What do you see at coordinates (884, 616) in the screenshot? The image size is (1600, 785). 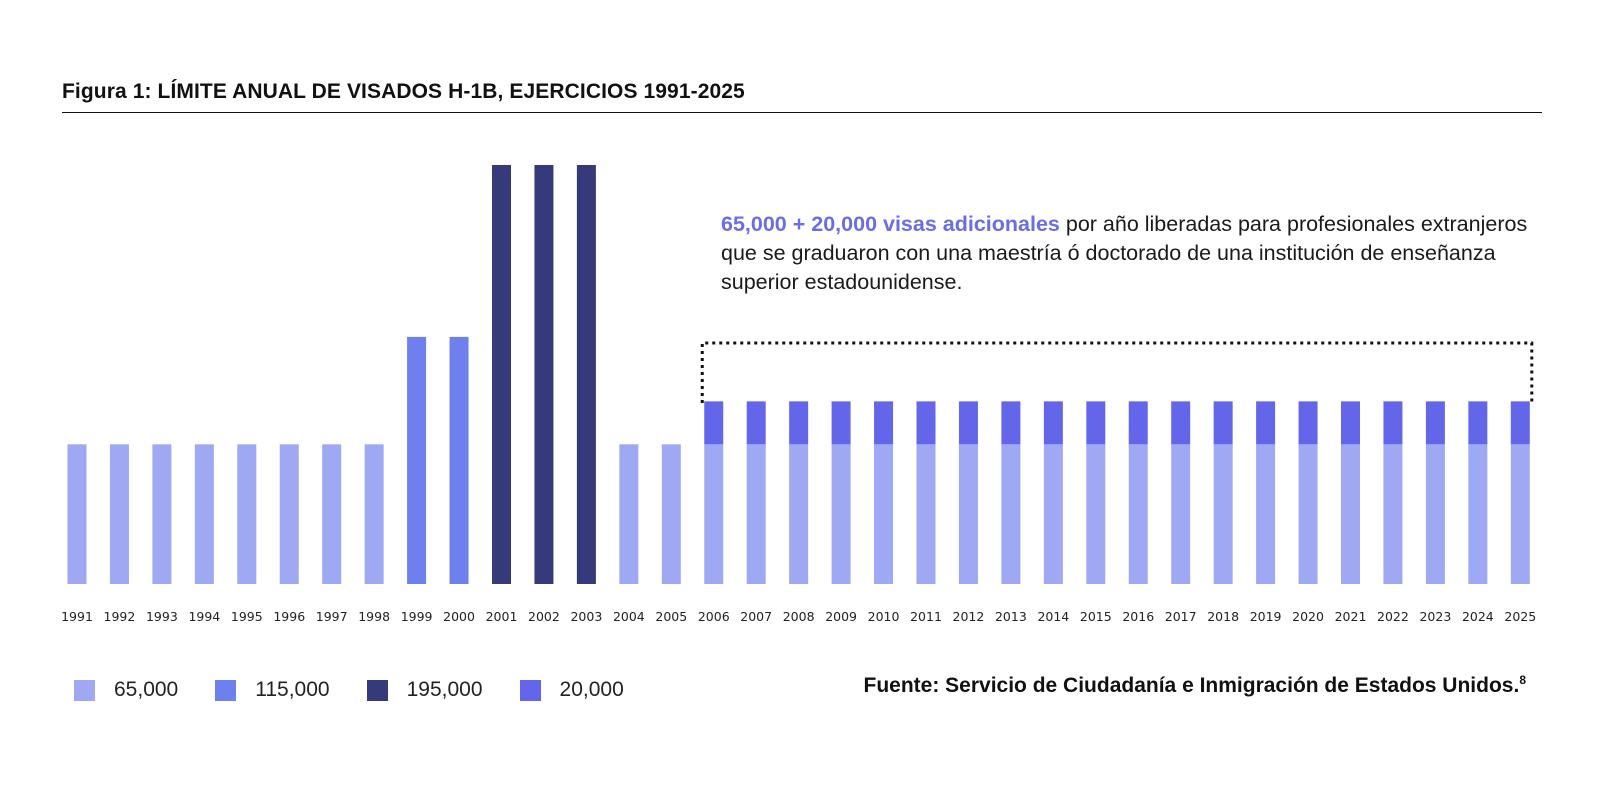 I see `x-tick-label: 2010` at bounding box center [884, 616].